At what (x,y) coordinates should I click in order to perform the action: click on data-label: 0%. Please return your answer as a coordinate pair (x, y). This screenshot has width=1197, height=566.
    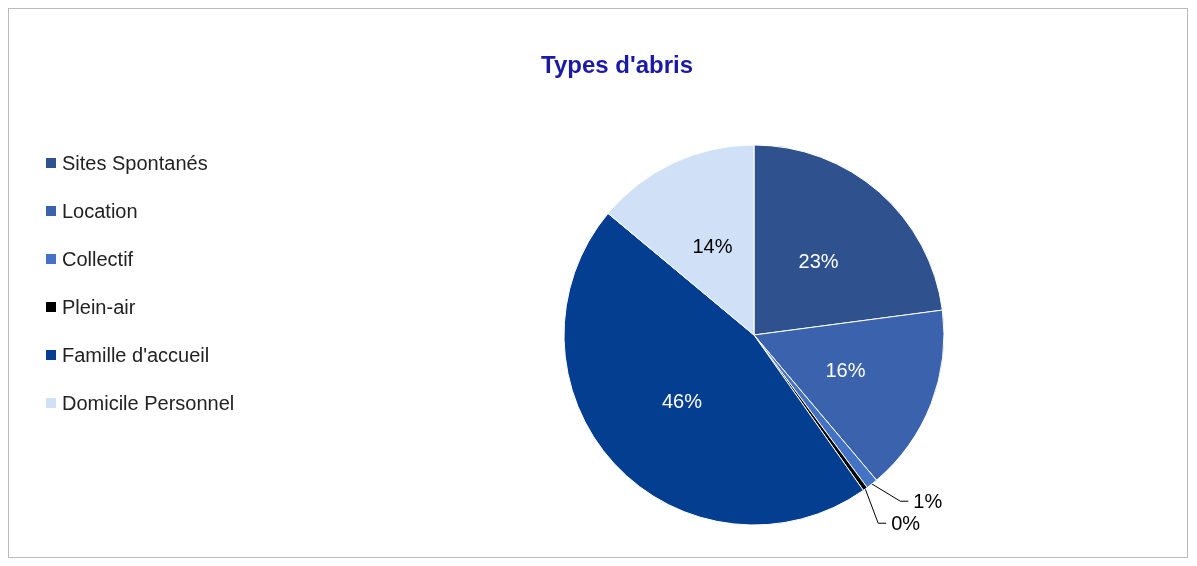
    Looking at the image, I should click on (906, 523).